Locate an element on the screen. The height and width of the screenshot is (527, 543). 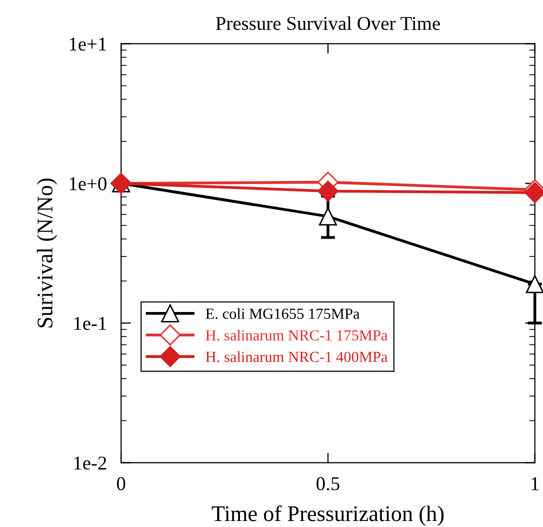
y-tick-label: 1e-1 is located at coordinates (90, 323).